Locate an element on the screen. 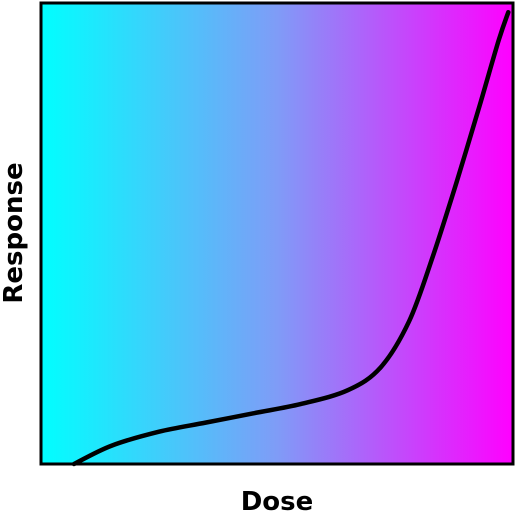 The width and height of the screenshot is (516, 530). x-axis-label: Dose is located at coordinates (277, 502).